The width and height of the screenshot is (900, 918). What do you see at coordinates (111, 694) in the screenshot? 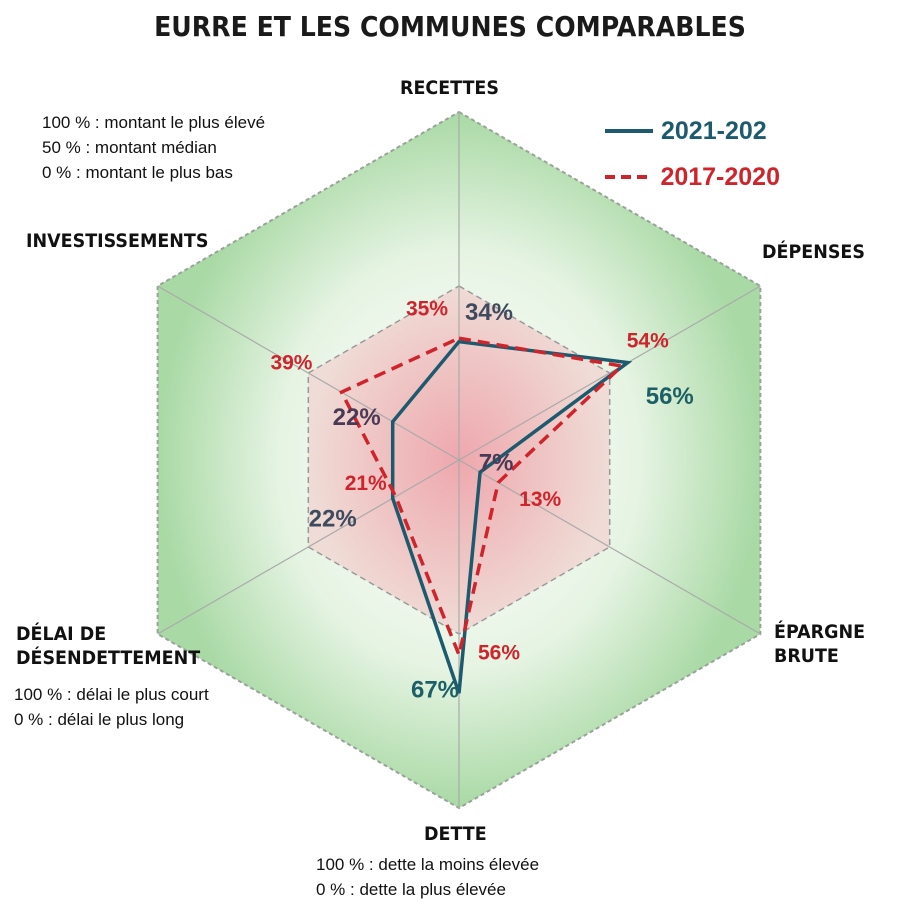
I see `note-line: 100 % : délai le plus court` at bounding box center [111, 694].